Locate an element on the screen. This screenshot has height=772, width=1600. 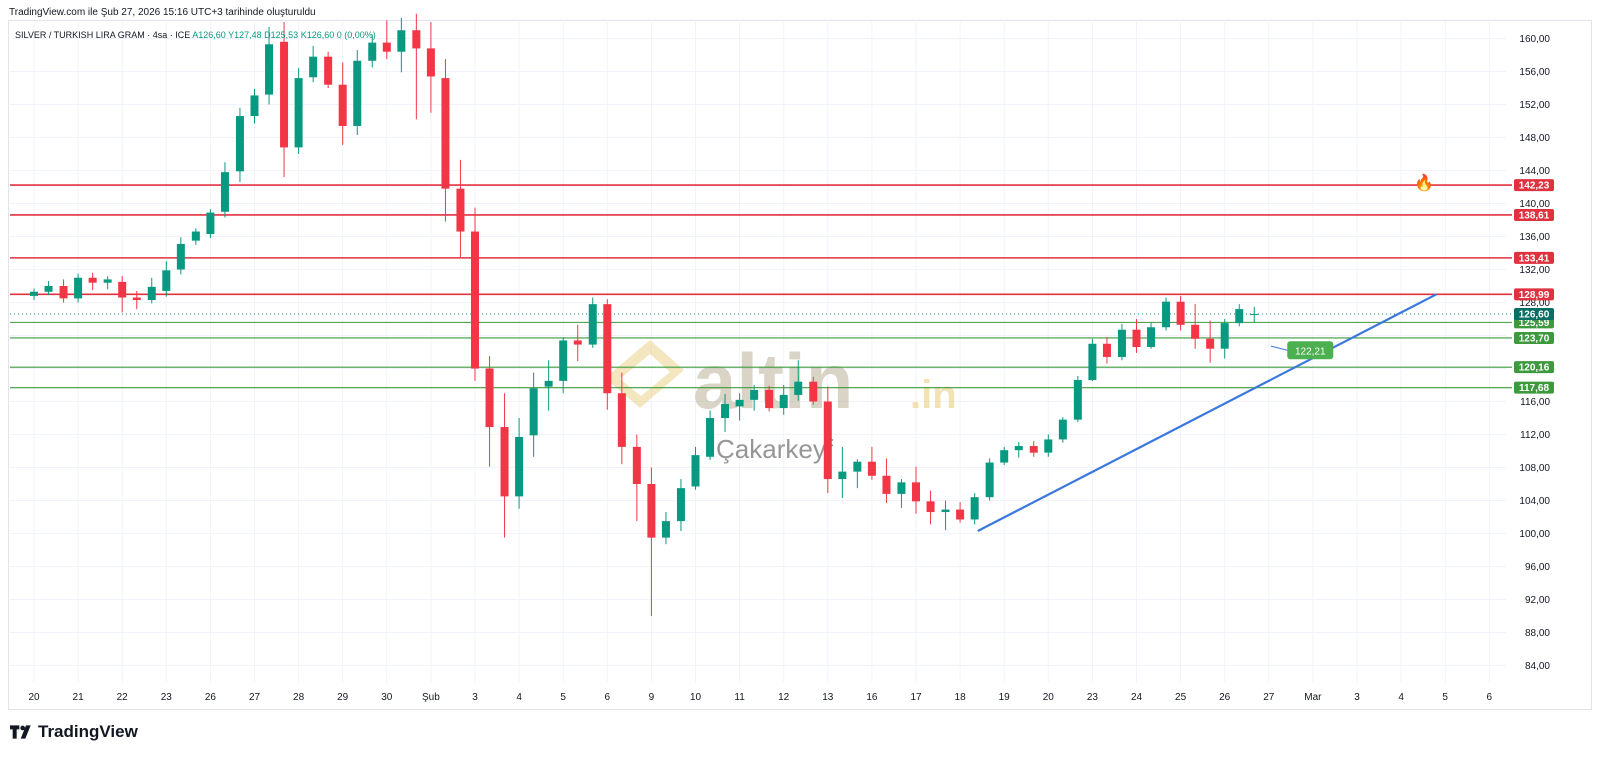
x-tick-label: 26 is located at coordinates (1225, 697).